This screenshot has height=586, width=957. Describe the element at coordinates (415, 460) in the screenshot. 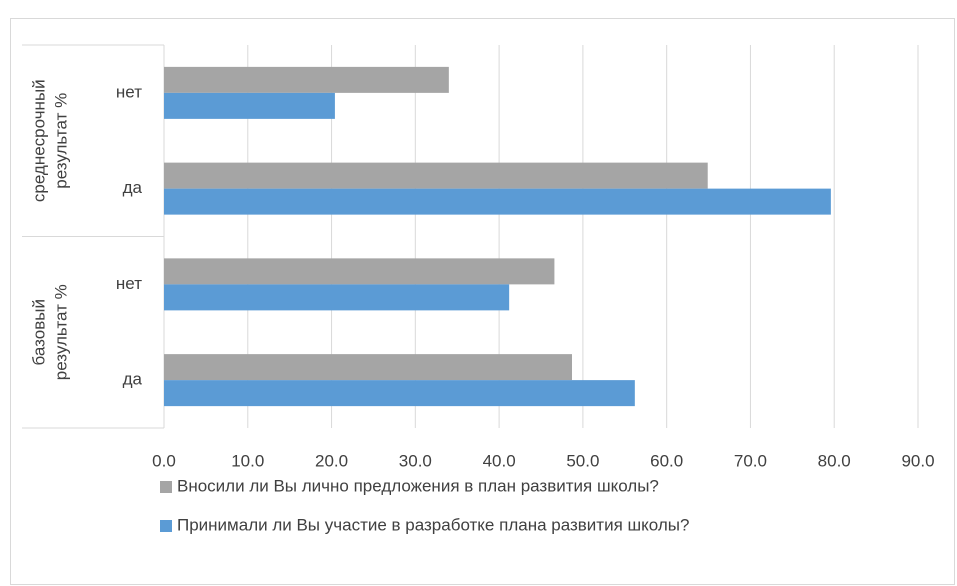

I see `x-tick-label: 30.0` at that location.